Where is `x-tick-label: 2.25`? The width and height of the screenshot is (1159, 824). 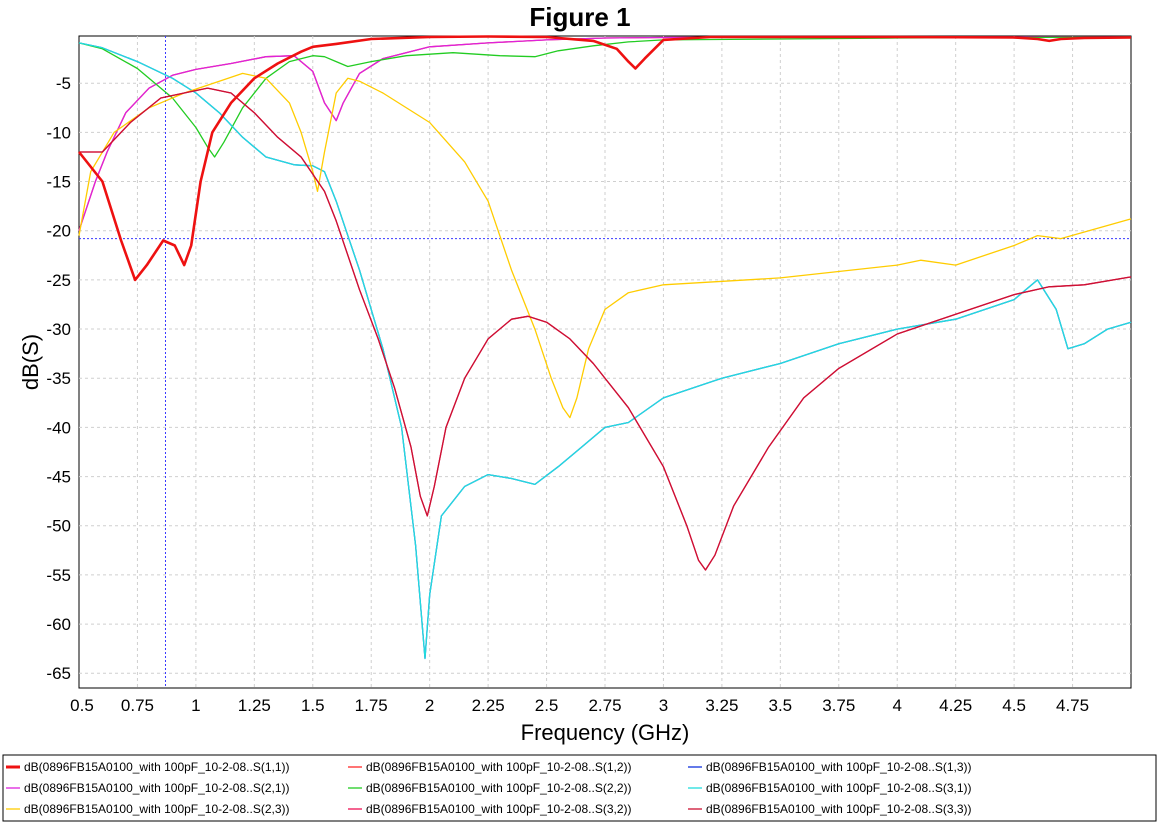 x-tick-label: 2.25 is located at coordinates (488, 705).